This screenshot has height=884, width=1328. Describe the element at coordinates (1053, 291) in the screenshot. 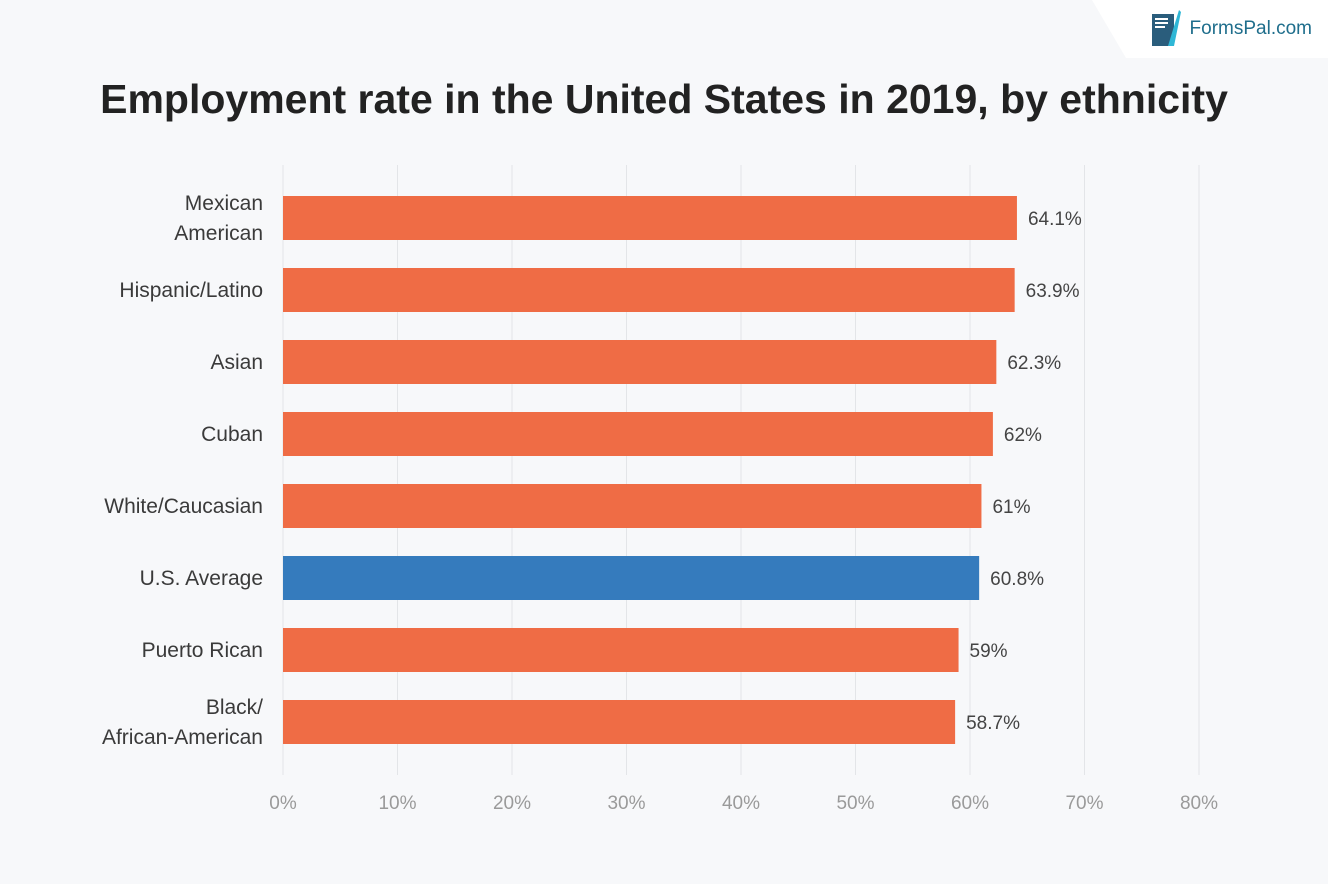

I see `data-label: 63.9%` at that location.